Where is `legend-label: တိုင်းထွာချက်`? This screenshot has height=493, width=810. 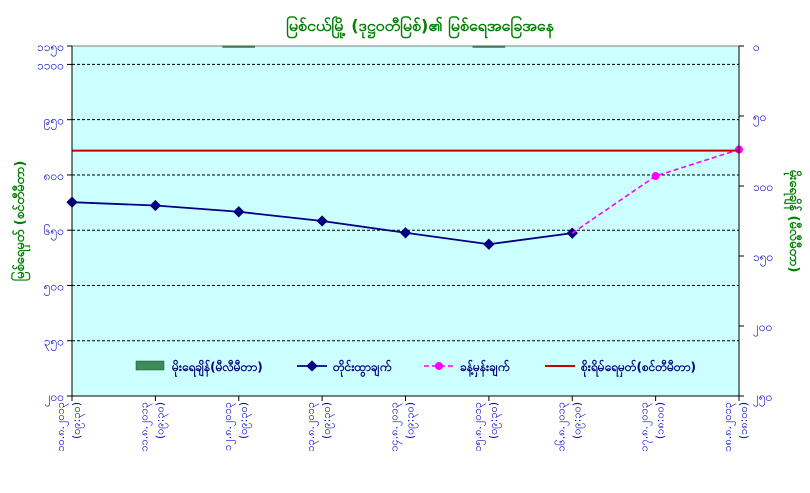
legend-label: တိုင်းထွာချက် is located at coordinates (362, 368).